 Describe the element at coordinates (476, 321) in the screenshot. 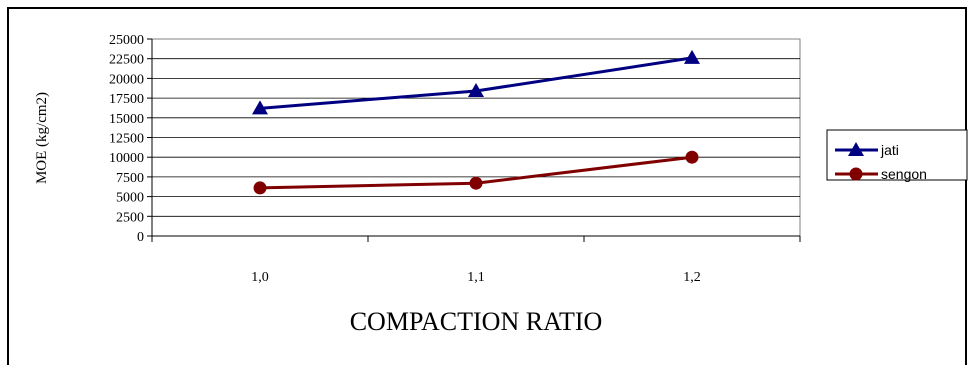

I see `x-axis-title: COMPACTION RATIO` at that location.